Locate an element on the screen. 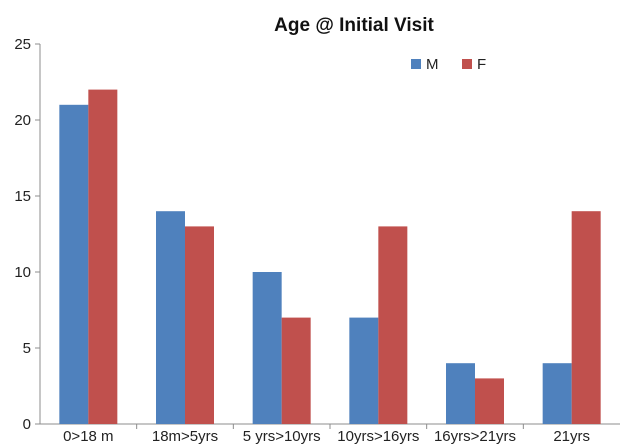  y-tick-label: 15 is located at coordinates (22, 196).